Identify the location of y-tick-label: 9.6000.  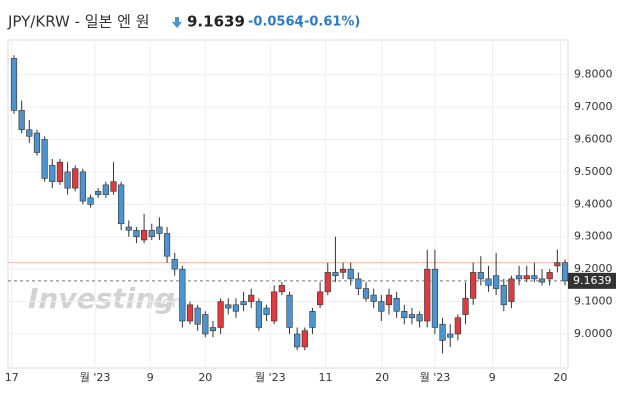
(593, 139).